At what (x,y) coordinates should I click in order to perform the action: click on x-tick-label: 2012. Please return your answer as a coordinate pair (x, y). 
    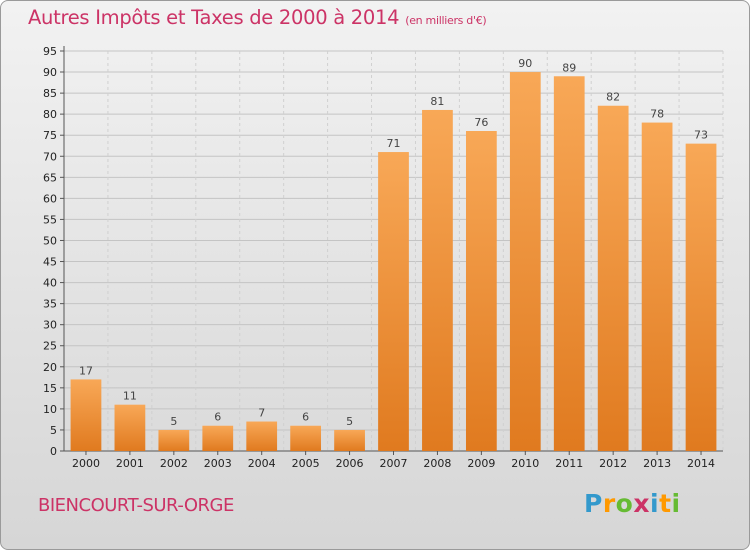
    Looking at the image, I should click on (613, 463).